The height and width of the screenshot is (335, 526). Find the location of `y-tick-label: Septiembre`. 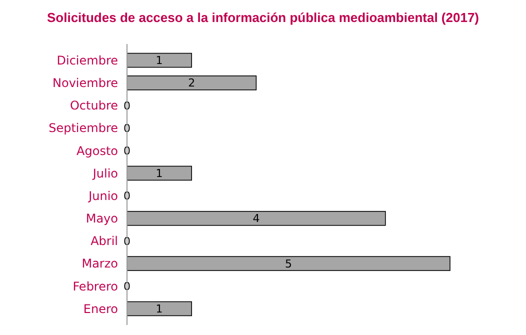

y-tick-label: Septiembre is located at coordinates (83, 128).